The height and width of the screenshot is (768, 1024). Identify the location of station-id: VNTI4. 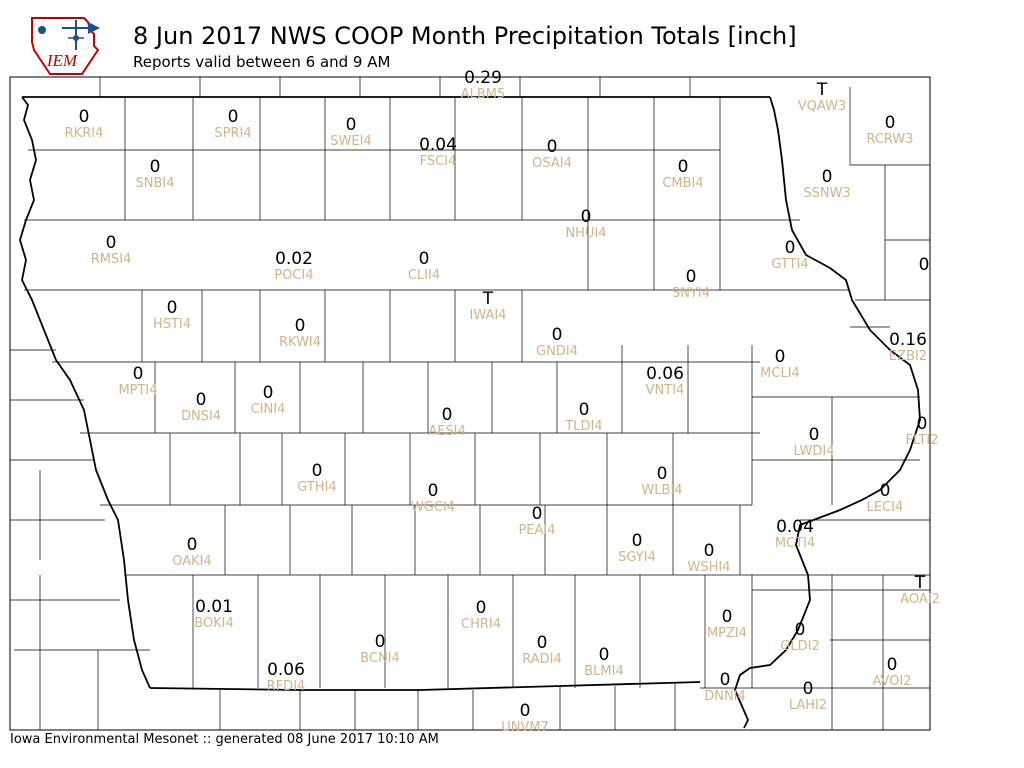
(665, 390).